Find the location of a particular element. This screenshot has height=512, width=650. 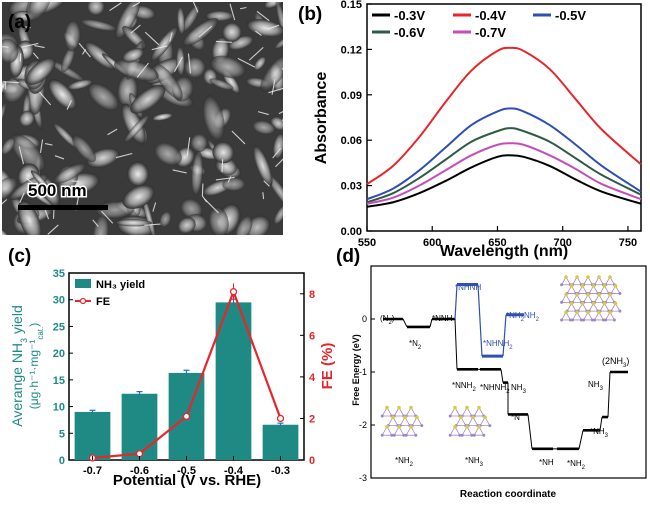

panel-c-right-tick-label: 4 is located at coordinates (312, 378).